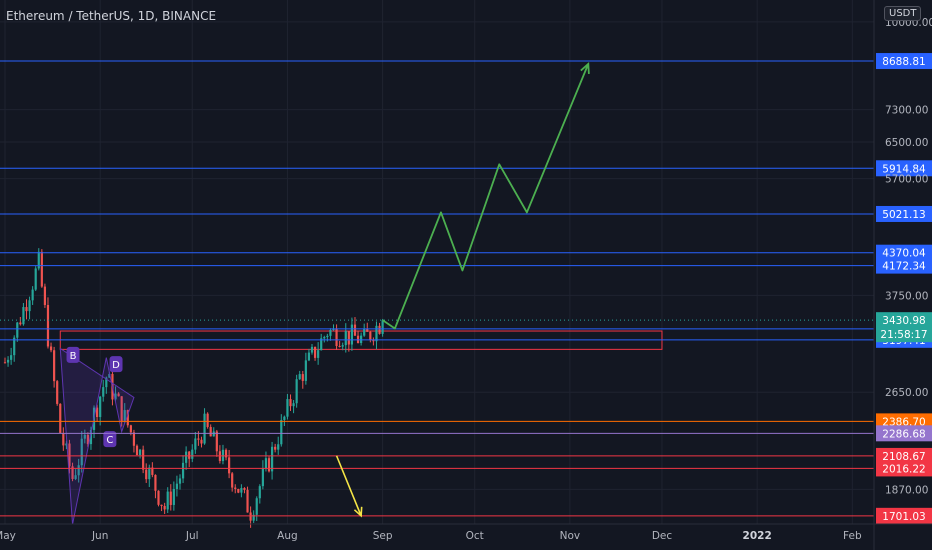  I want to click on x-tick-label: Dec, so click(662, 536).